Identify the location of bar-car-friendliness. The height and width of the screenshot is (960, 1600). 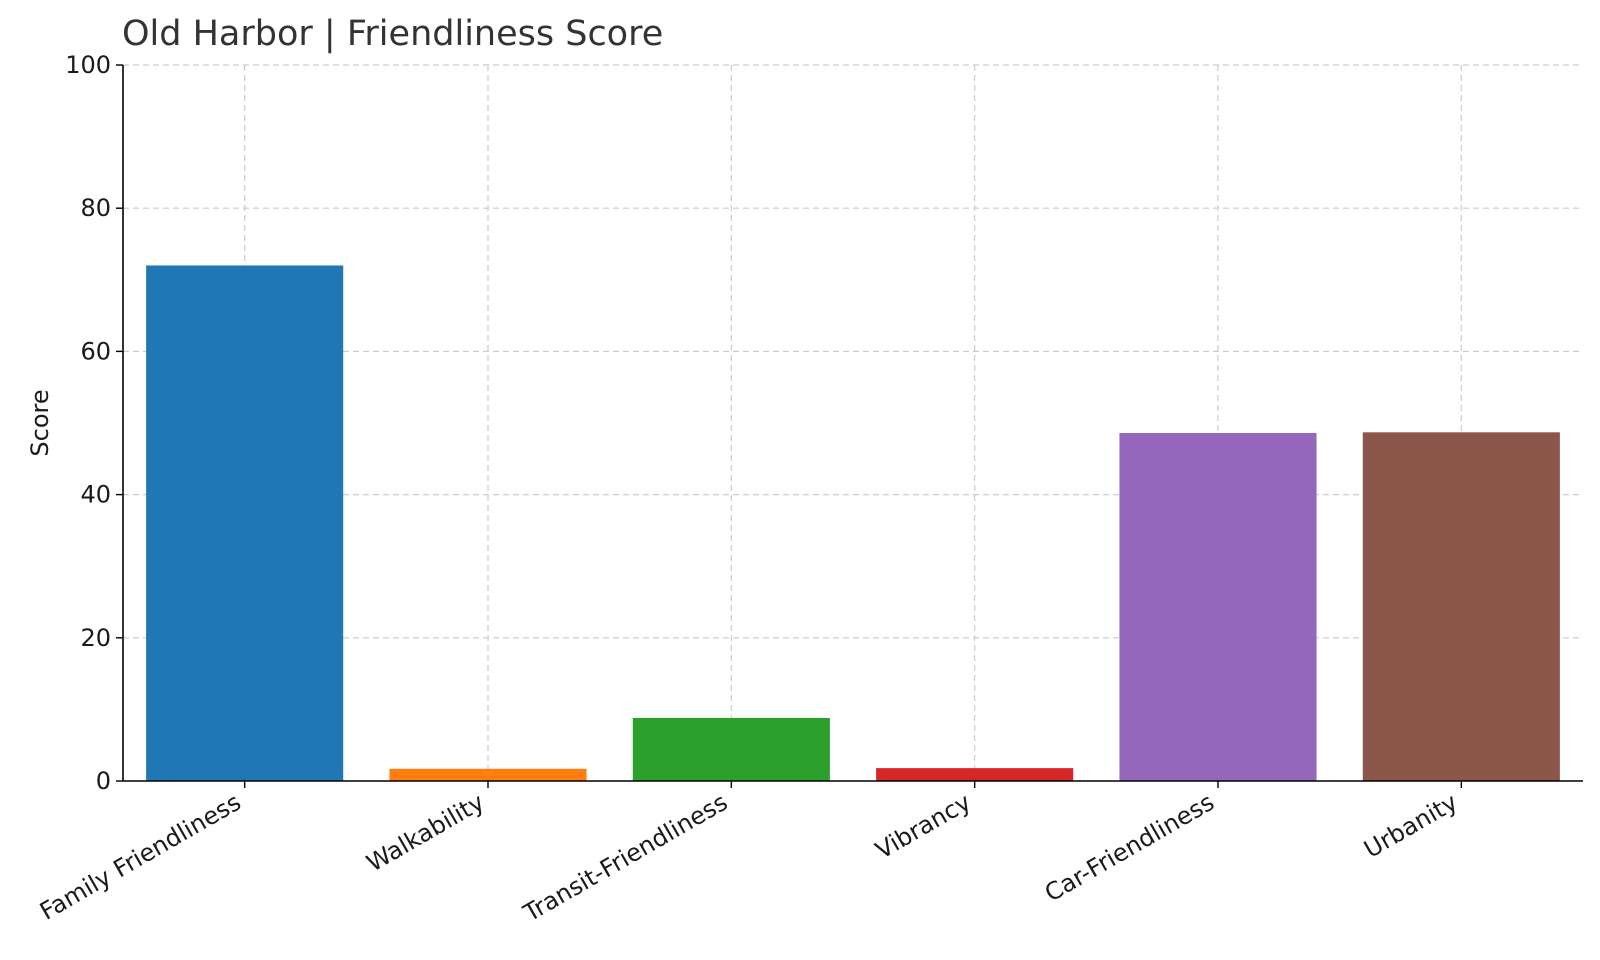
(1218, 607).